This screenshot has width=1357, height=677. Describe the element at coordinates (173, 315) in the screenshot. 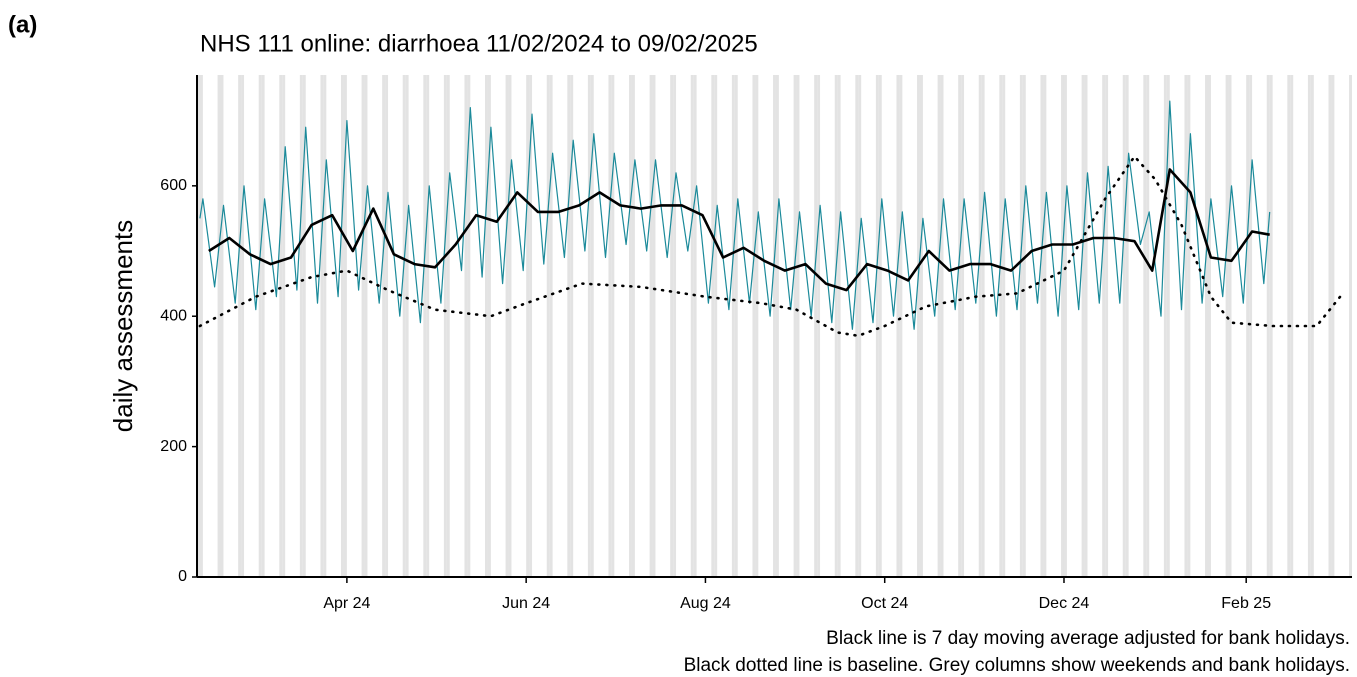

I see `y-tick-label: 400` at that location.